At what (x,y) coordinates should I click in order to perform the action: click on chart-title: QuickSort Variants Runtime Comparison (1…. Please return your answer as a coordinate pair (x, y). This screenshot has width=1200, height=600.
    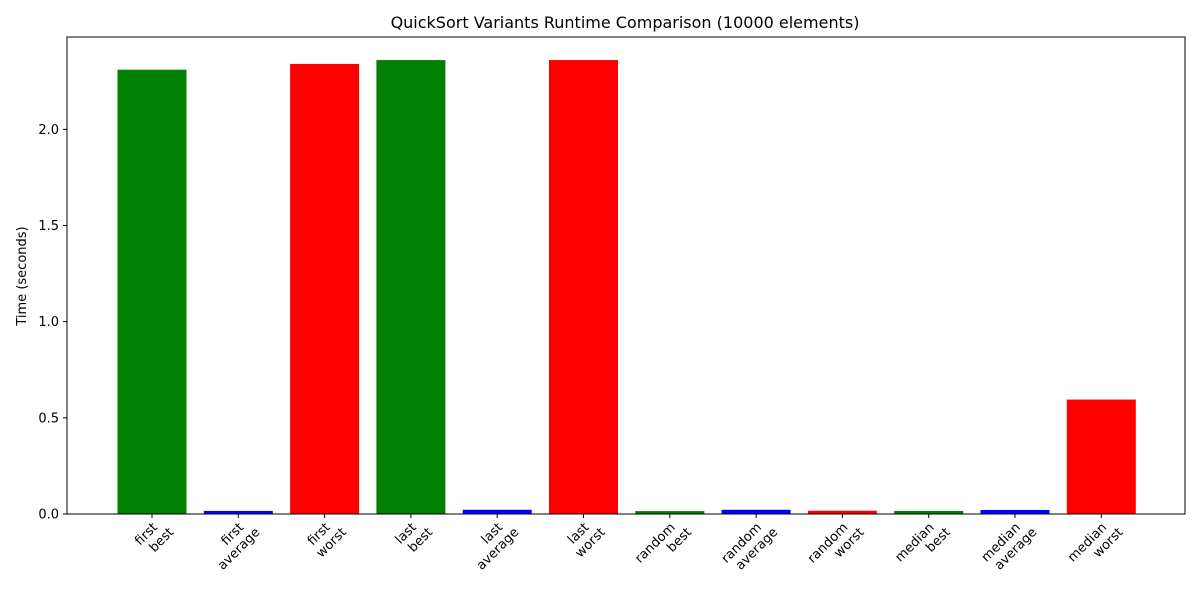
    Looking at the image, I should click on (625, 22).